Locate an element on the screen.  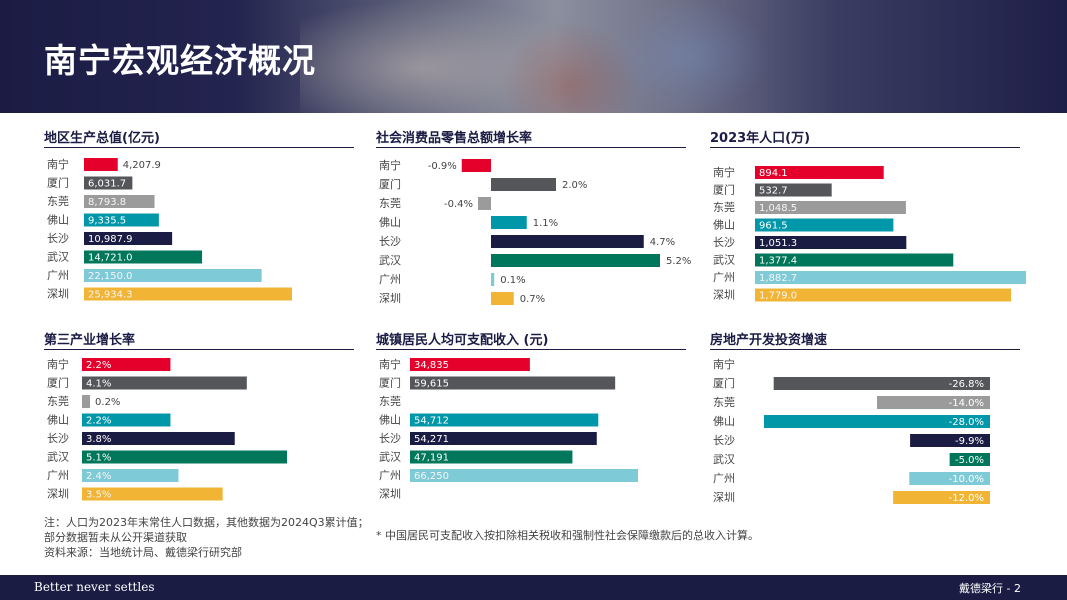
footer-slogan: Better never settles is located at coordinates (94, 587).